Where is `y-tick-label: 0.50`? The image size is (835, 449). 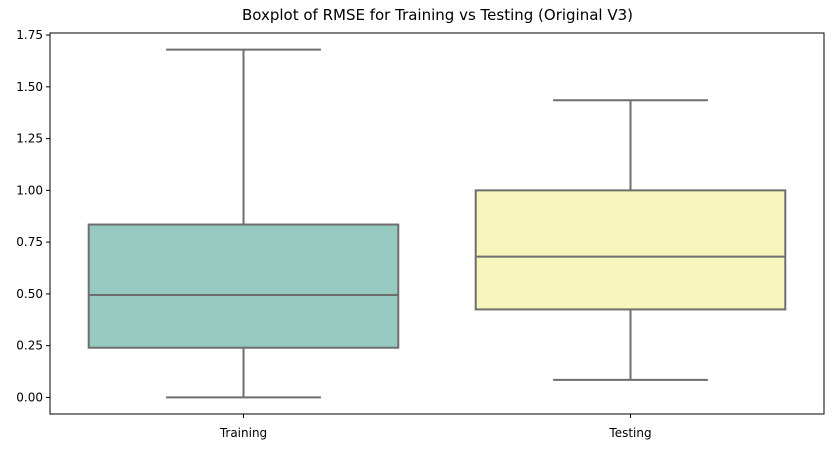 y-tick-label: 0.50 is located at coordinates (29, 294).